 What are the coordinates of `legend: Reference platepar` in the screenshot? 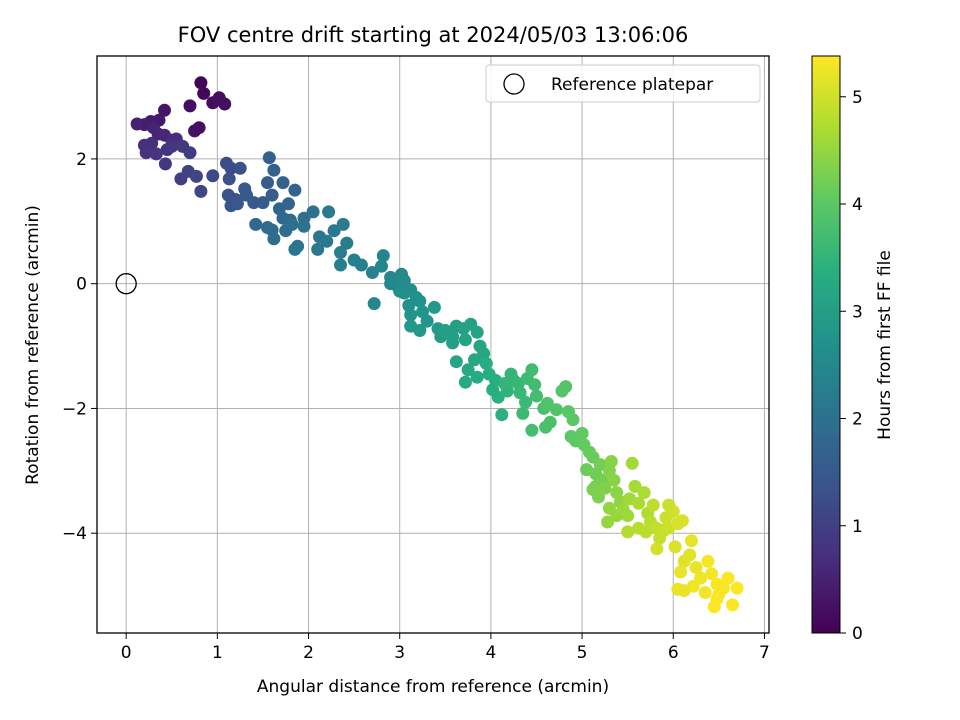 It's located at (623, 83).